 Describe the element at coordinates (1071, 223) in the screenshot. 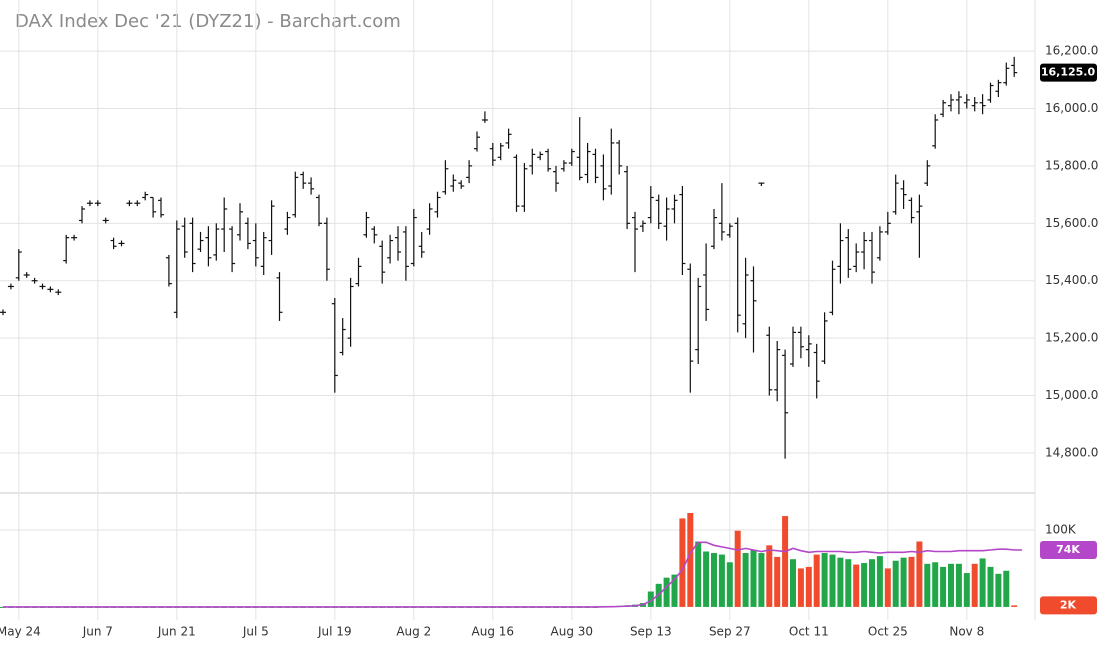

I see `y-tick-label: 15,600.0` at that location.